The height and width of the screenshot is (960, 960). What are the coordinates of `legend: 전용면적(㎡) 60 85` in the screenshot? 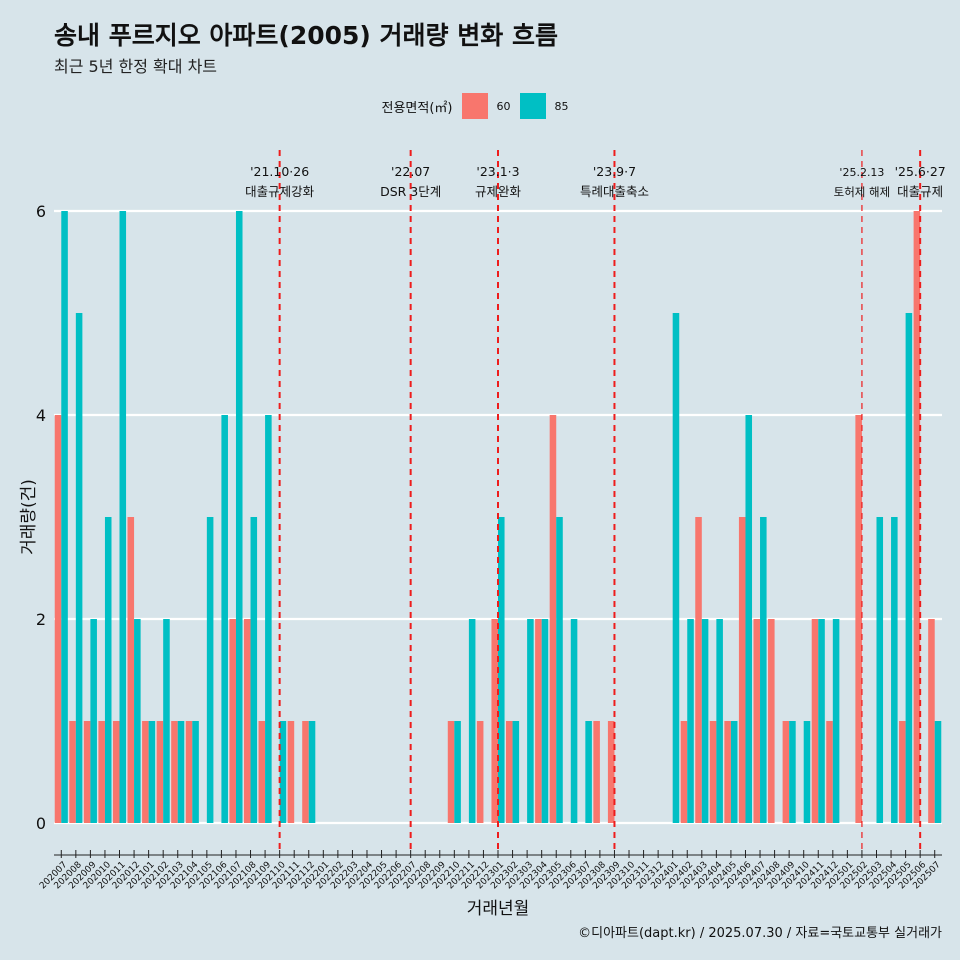 It's located at (480, 106).